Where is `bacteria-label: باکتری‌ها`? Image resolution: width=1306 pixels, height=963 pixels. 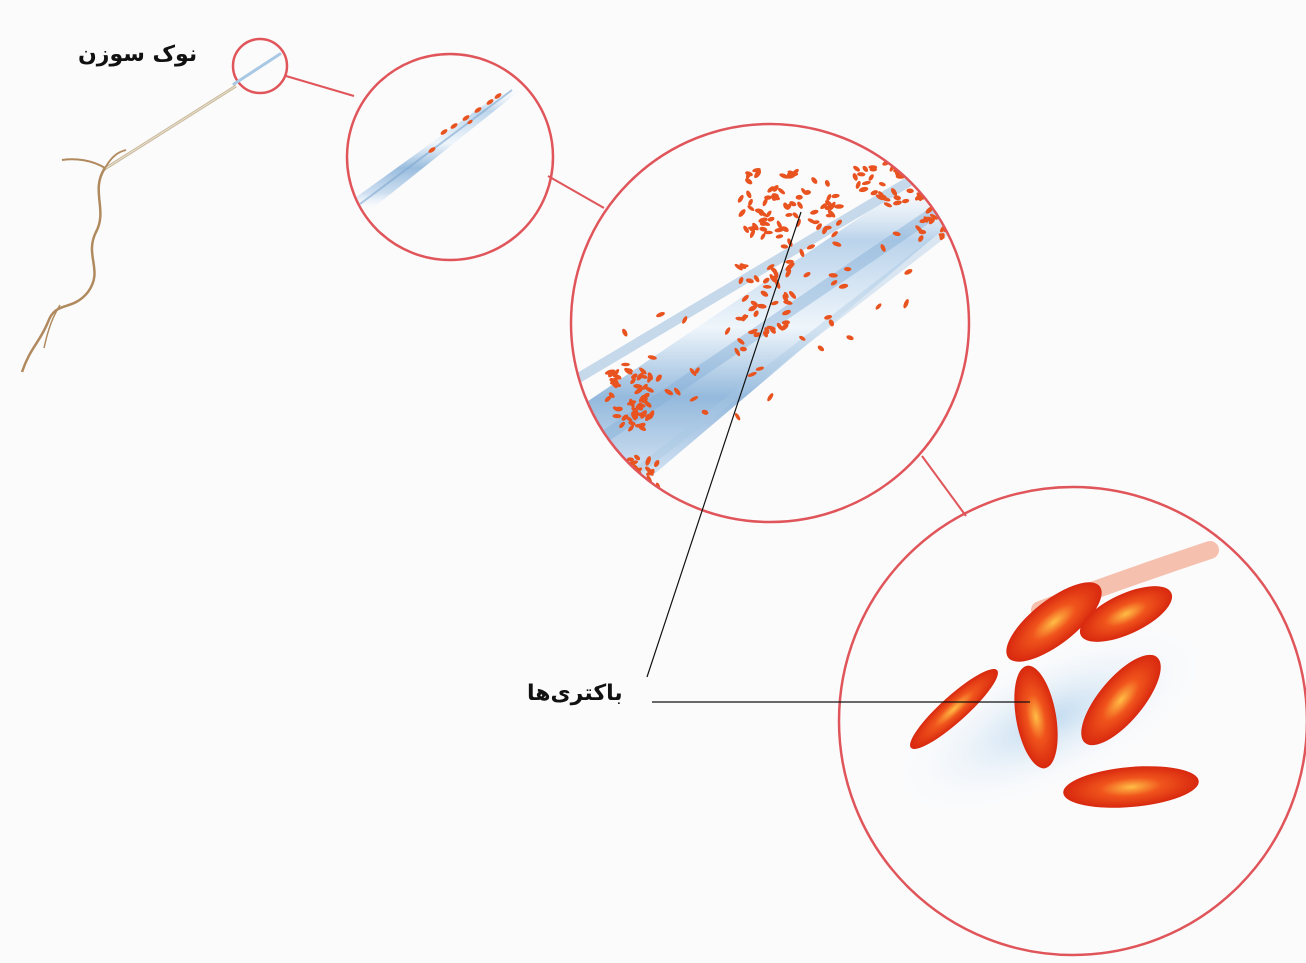 bacteria-label: باکتری‌ها is located at coordinates (575, 693).